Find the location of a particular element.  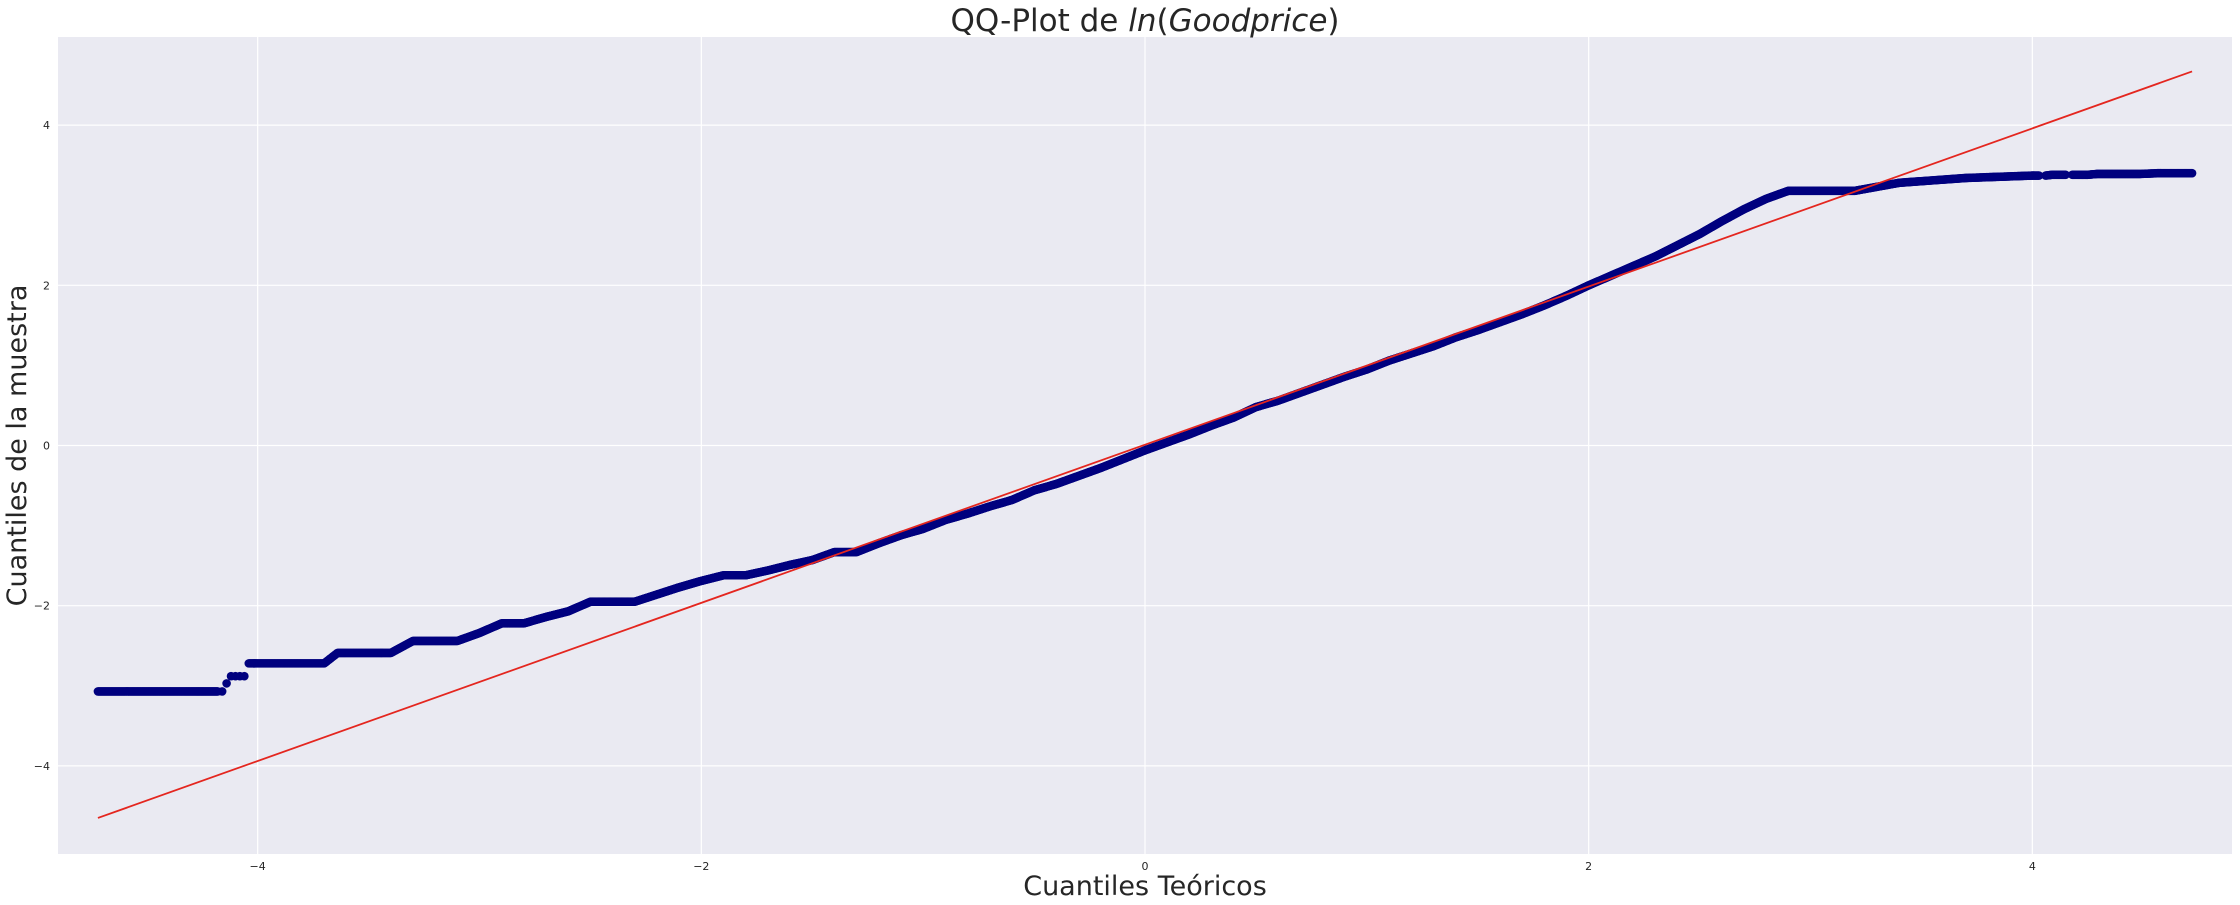

chart-title: QQ-Plot de ln(Goodprice) is located at coordinates (1144, 21).